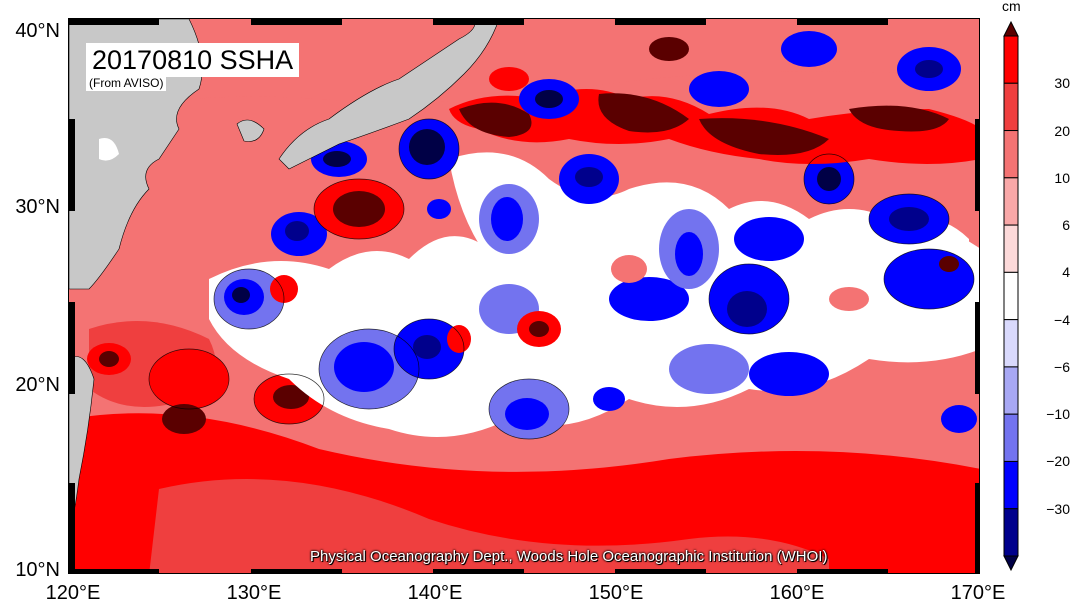  What do you see at coordinates (1011, 7) in the screenshot?
I see `colorbar-unit: cm` at bounding box center [1011, 7].